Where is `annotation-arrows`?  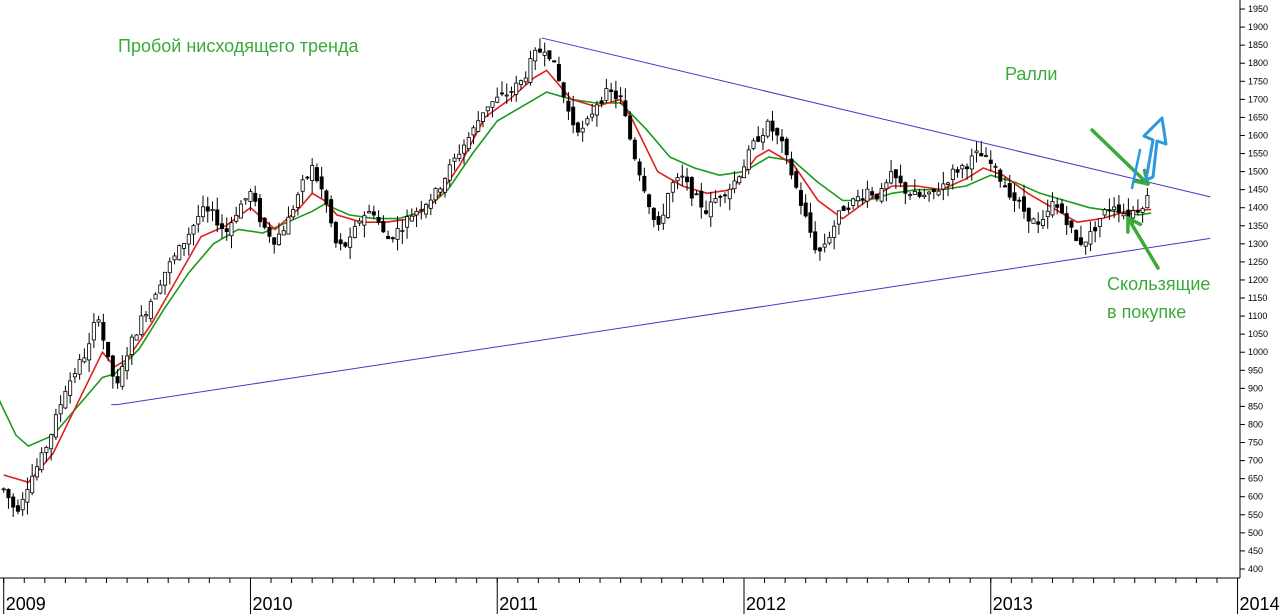
annotation-arrows is located at coordinates (1129, 193).